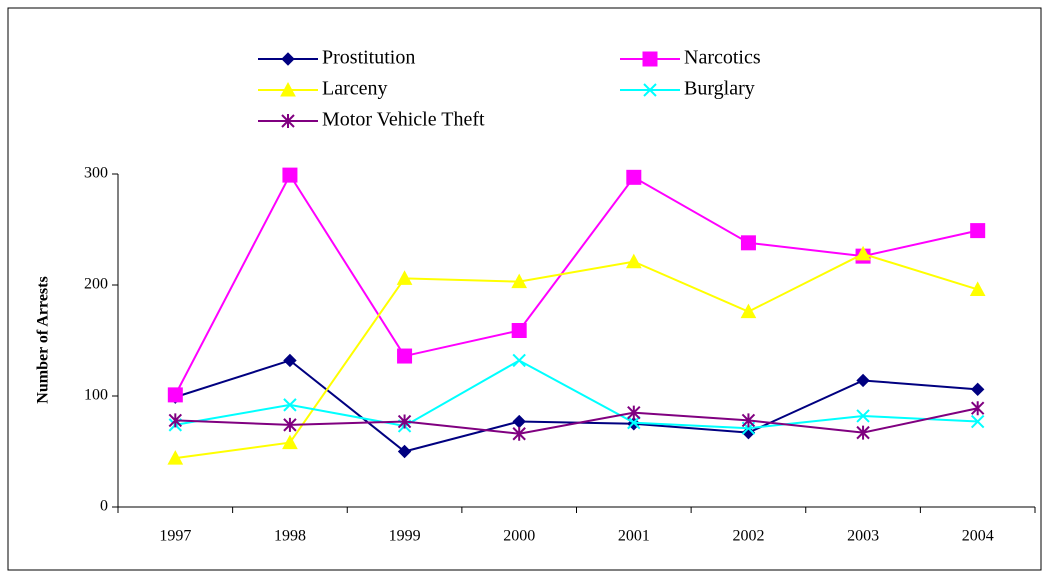 The image size is (1051, 578). What do you see at coordinates (43, 339) in the screenshot?
I see `y-axis-label: Number of Arrests` at bounding box center [43, 339].